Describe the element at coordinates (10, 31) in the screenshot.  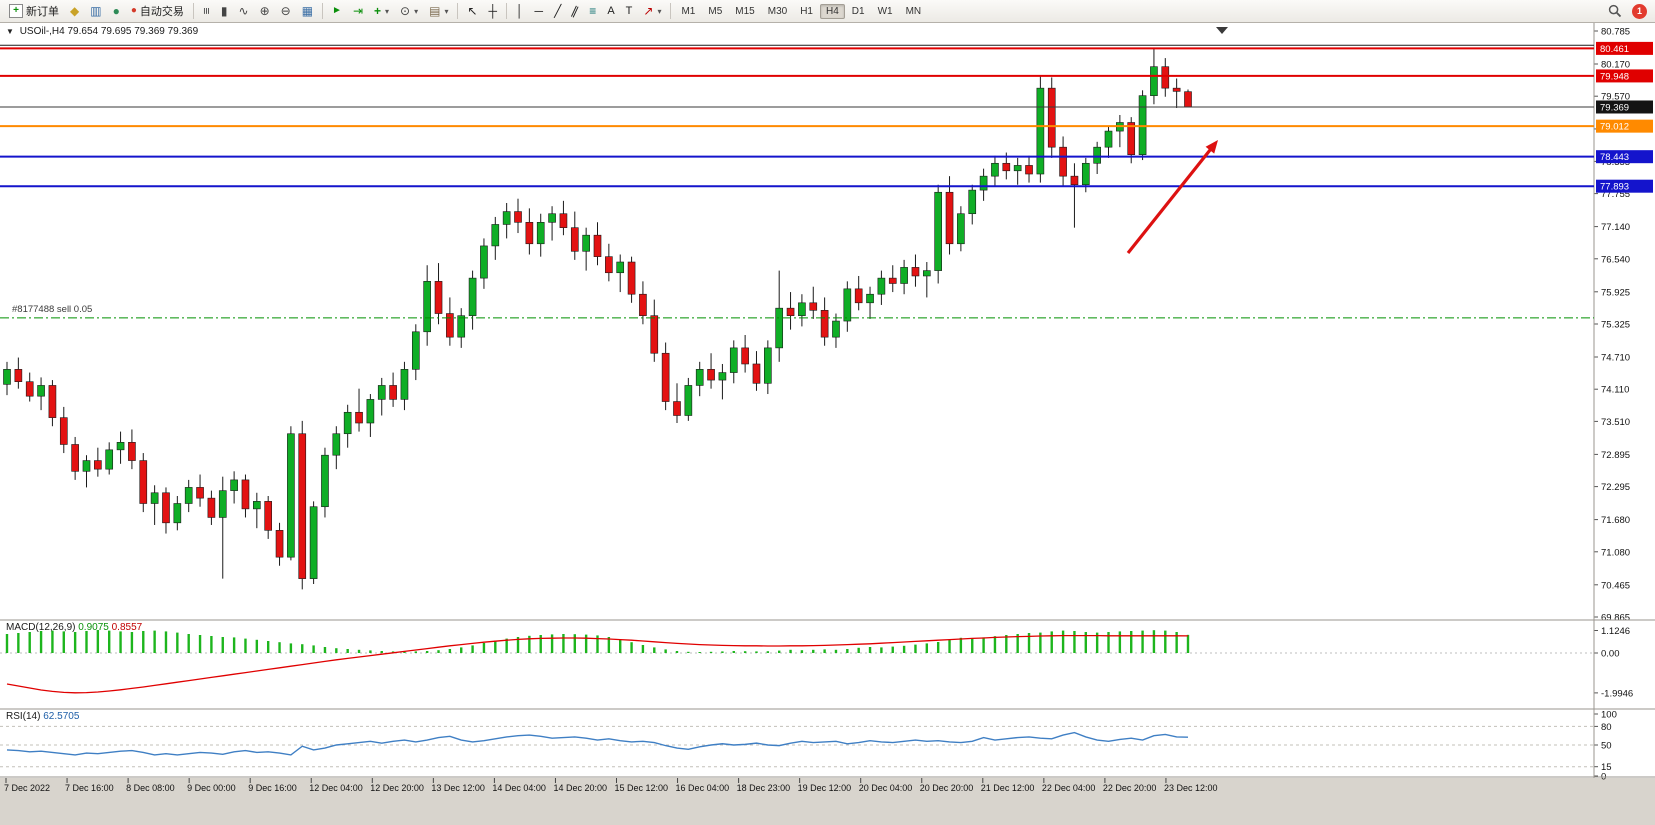
I see `chevron-down-icon: ▼` at that location.